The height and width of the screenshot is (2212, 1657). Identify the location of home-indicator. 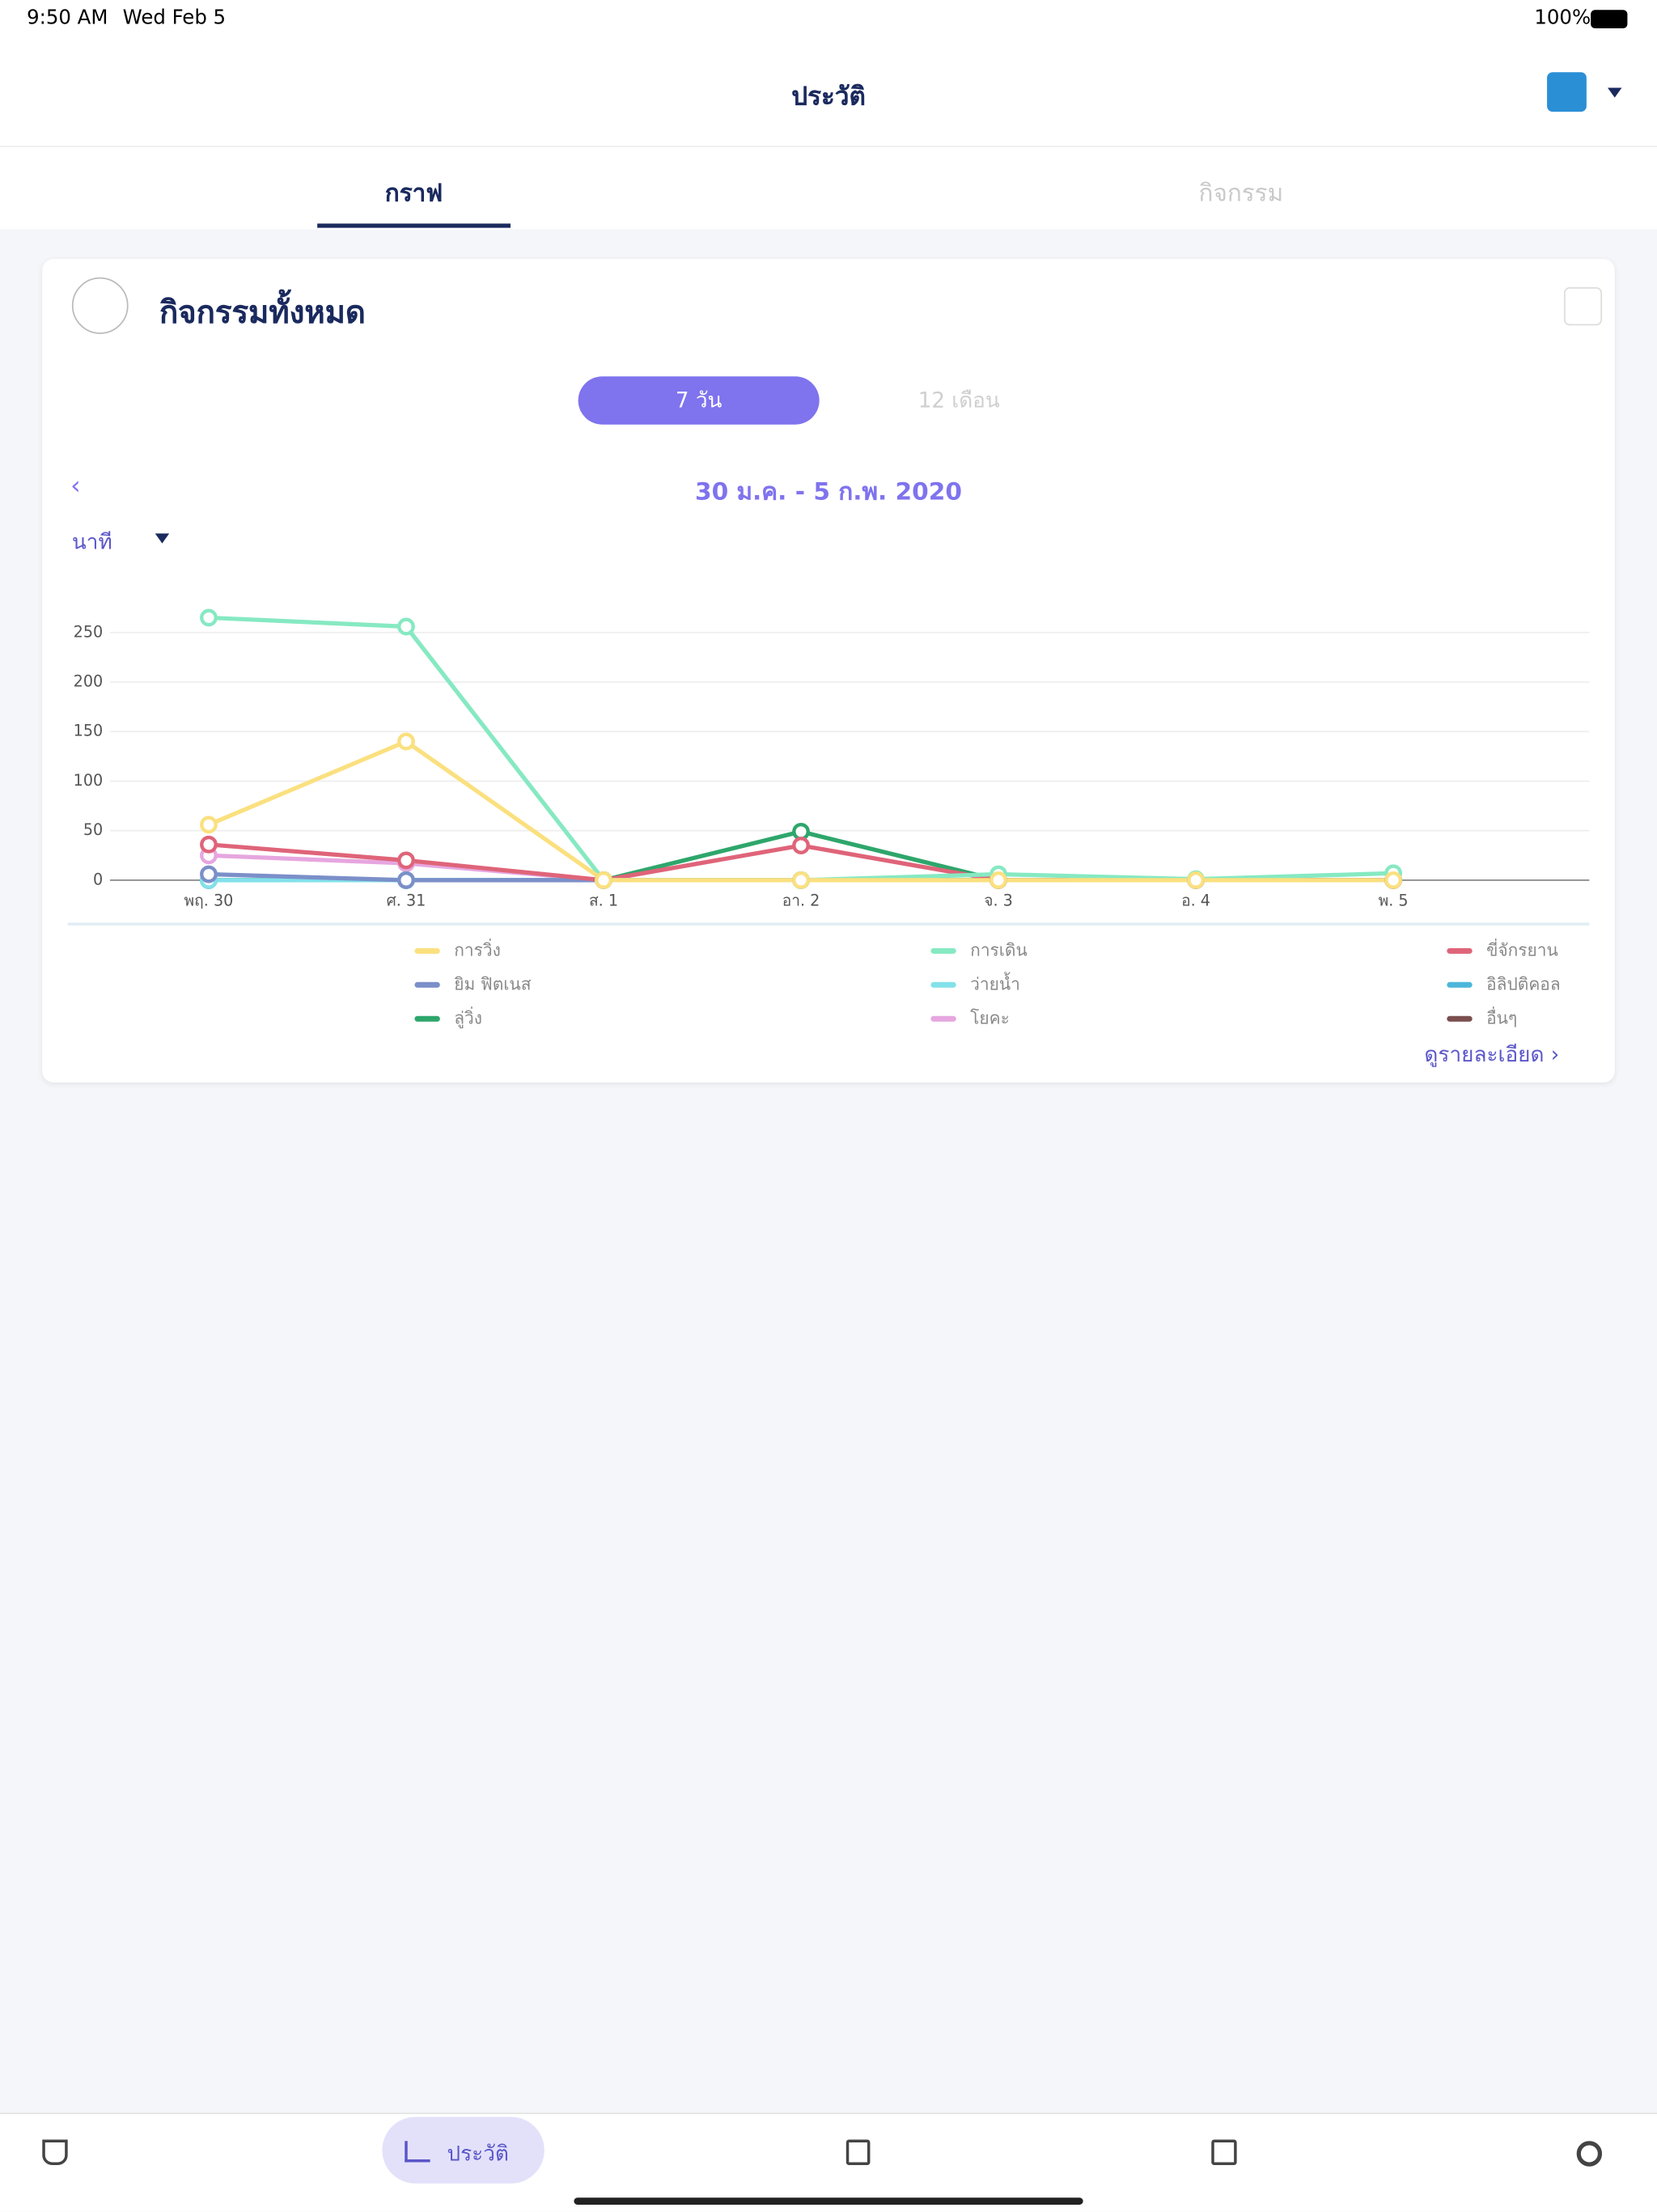
(828, 2201).